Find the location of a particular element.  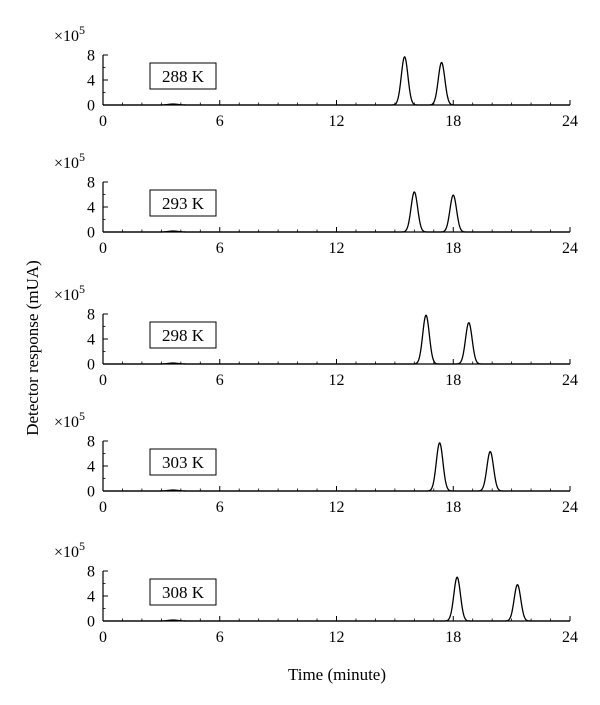

panel-2: 0 6 12 18 24 0 4 8×105 298 K is located at coordinates (316, 335).